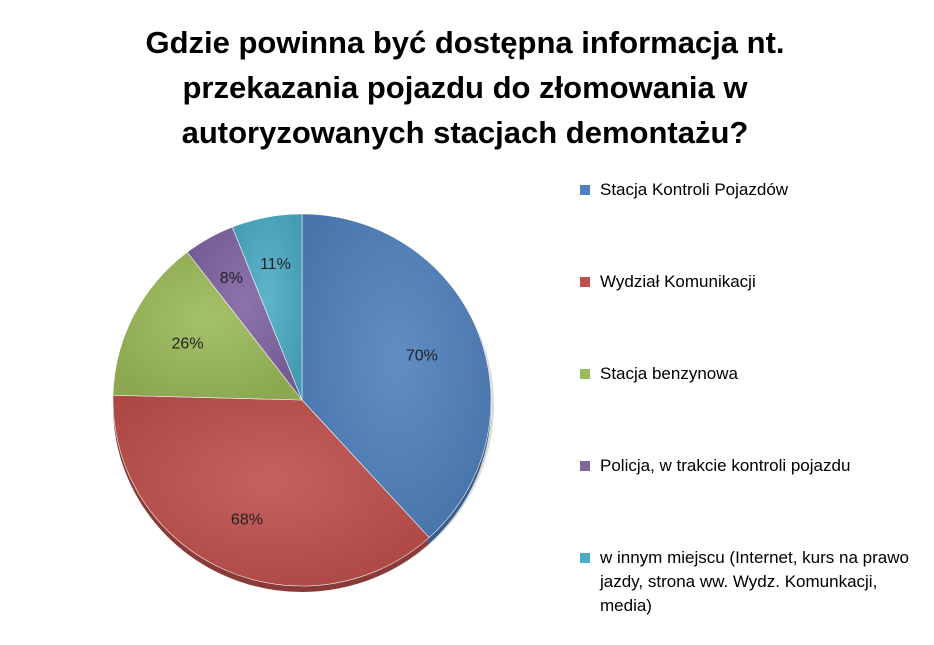 The height and width of the screenshot is (645, 934). What do you see at coordinates (669, 373) in the screenshot?
I see `legend-label: Stacja benzynowa` at bounding box center [669, 373].